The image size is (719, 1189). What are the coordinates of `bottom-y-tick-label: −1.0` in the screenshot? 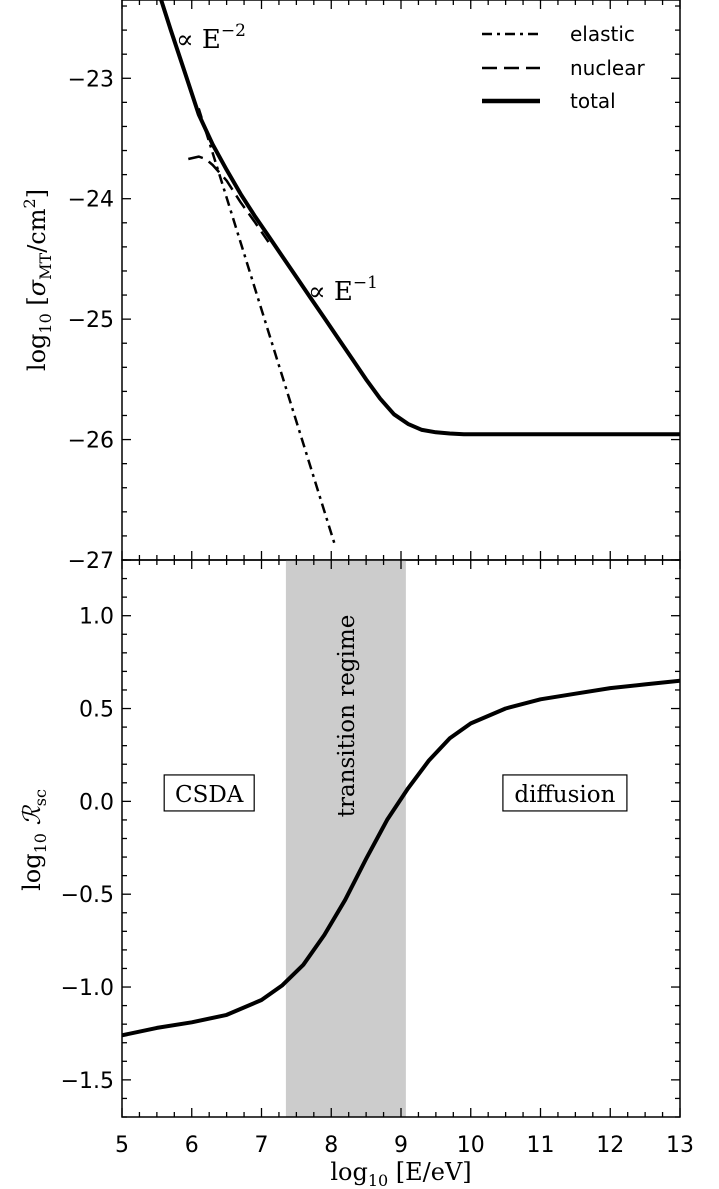 It's located at (87, 988).